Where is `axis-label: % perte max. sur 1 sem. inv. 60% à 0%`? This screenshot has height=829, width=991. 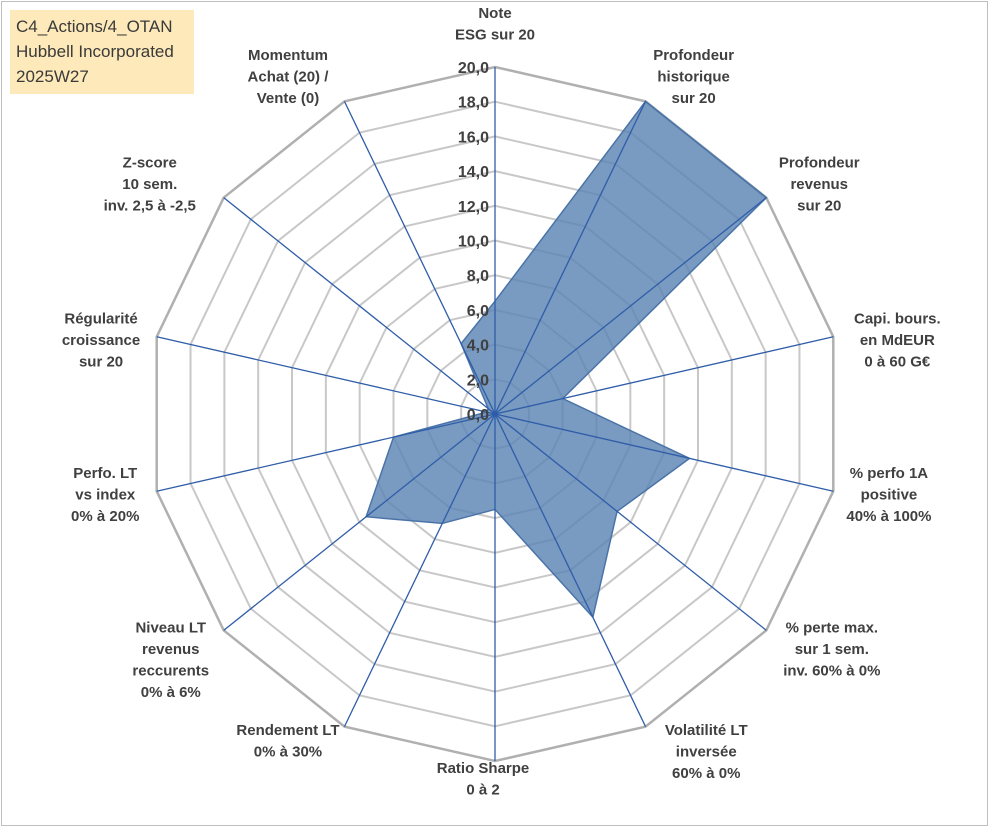 axis-label: % perte max. sur 1 sem. inv. 60% à 0% is located at coordinates (831, 649).